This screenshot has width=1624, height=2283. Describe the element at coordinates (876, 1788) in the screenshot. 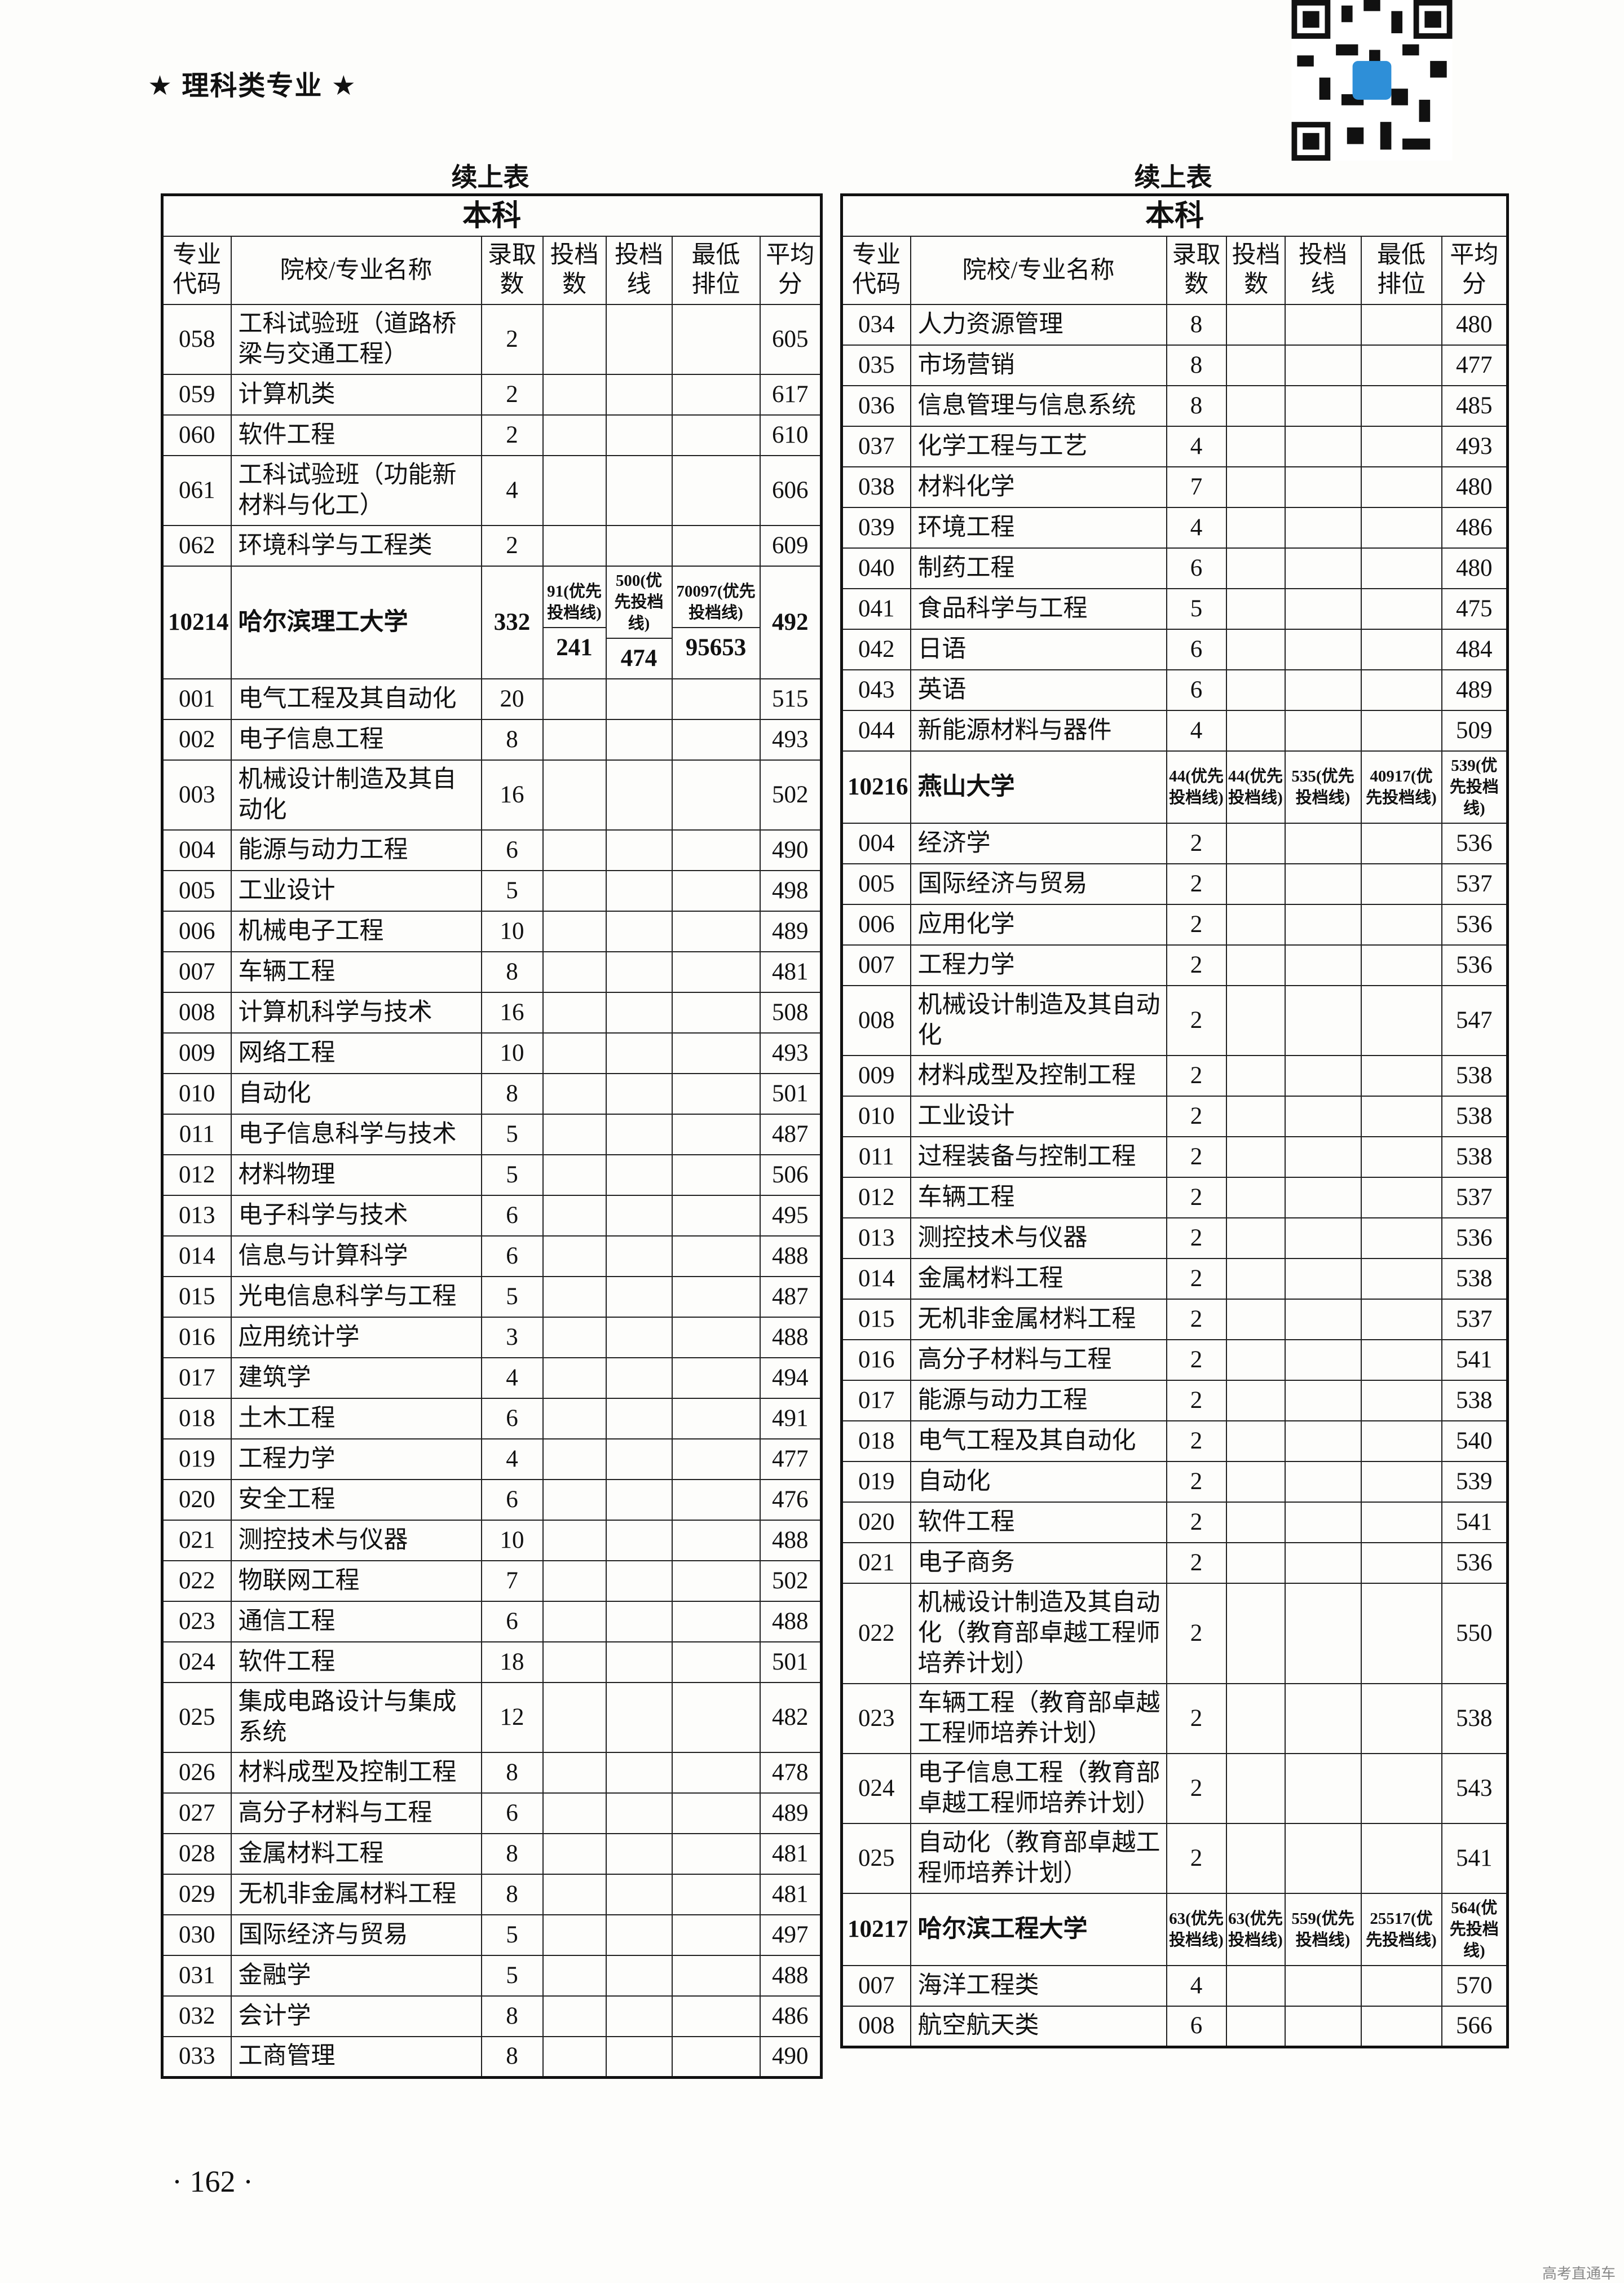

I see `cell: 024` at that location.